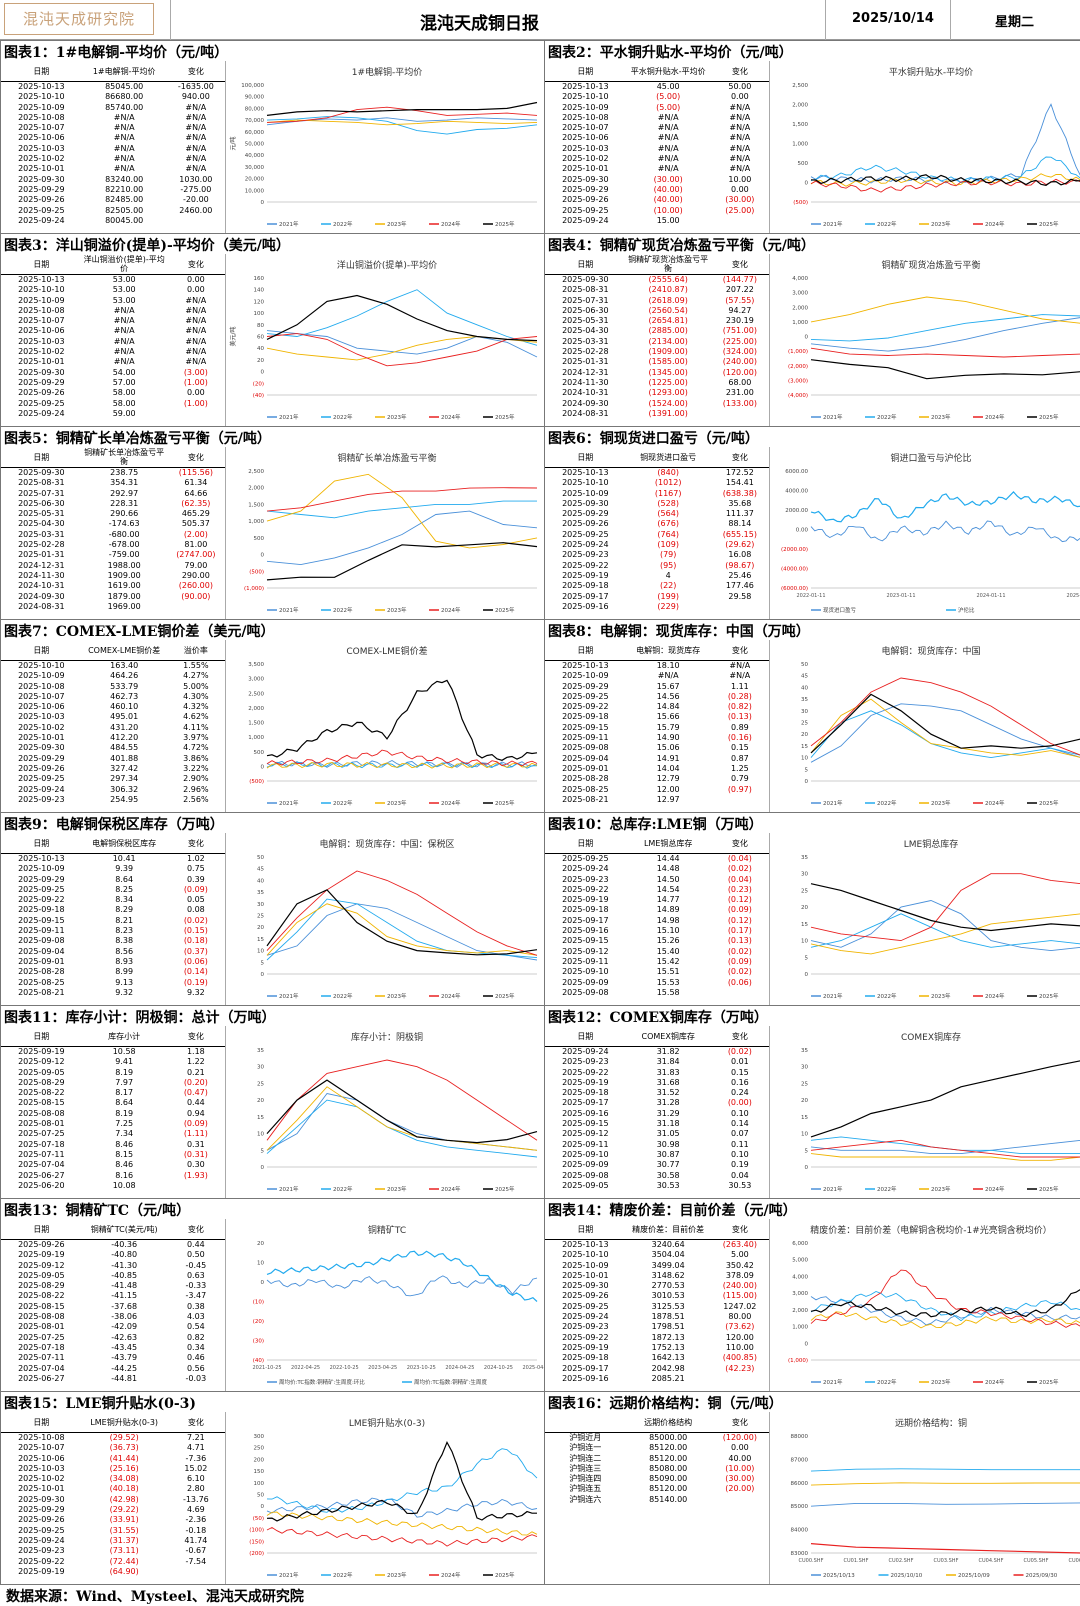 The height and width of the screenshot is (1606, 1080). Describe the element at coordinates (196, 768) in the screenshot. I see `table-cell: 3.22%` at that location.